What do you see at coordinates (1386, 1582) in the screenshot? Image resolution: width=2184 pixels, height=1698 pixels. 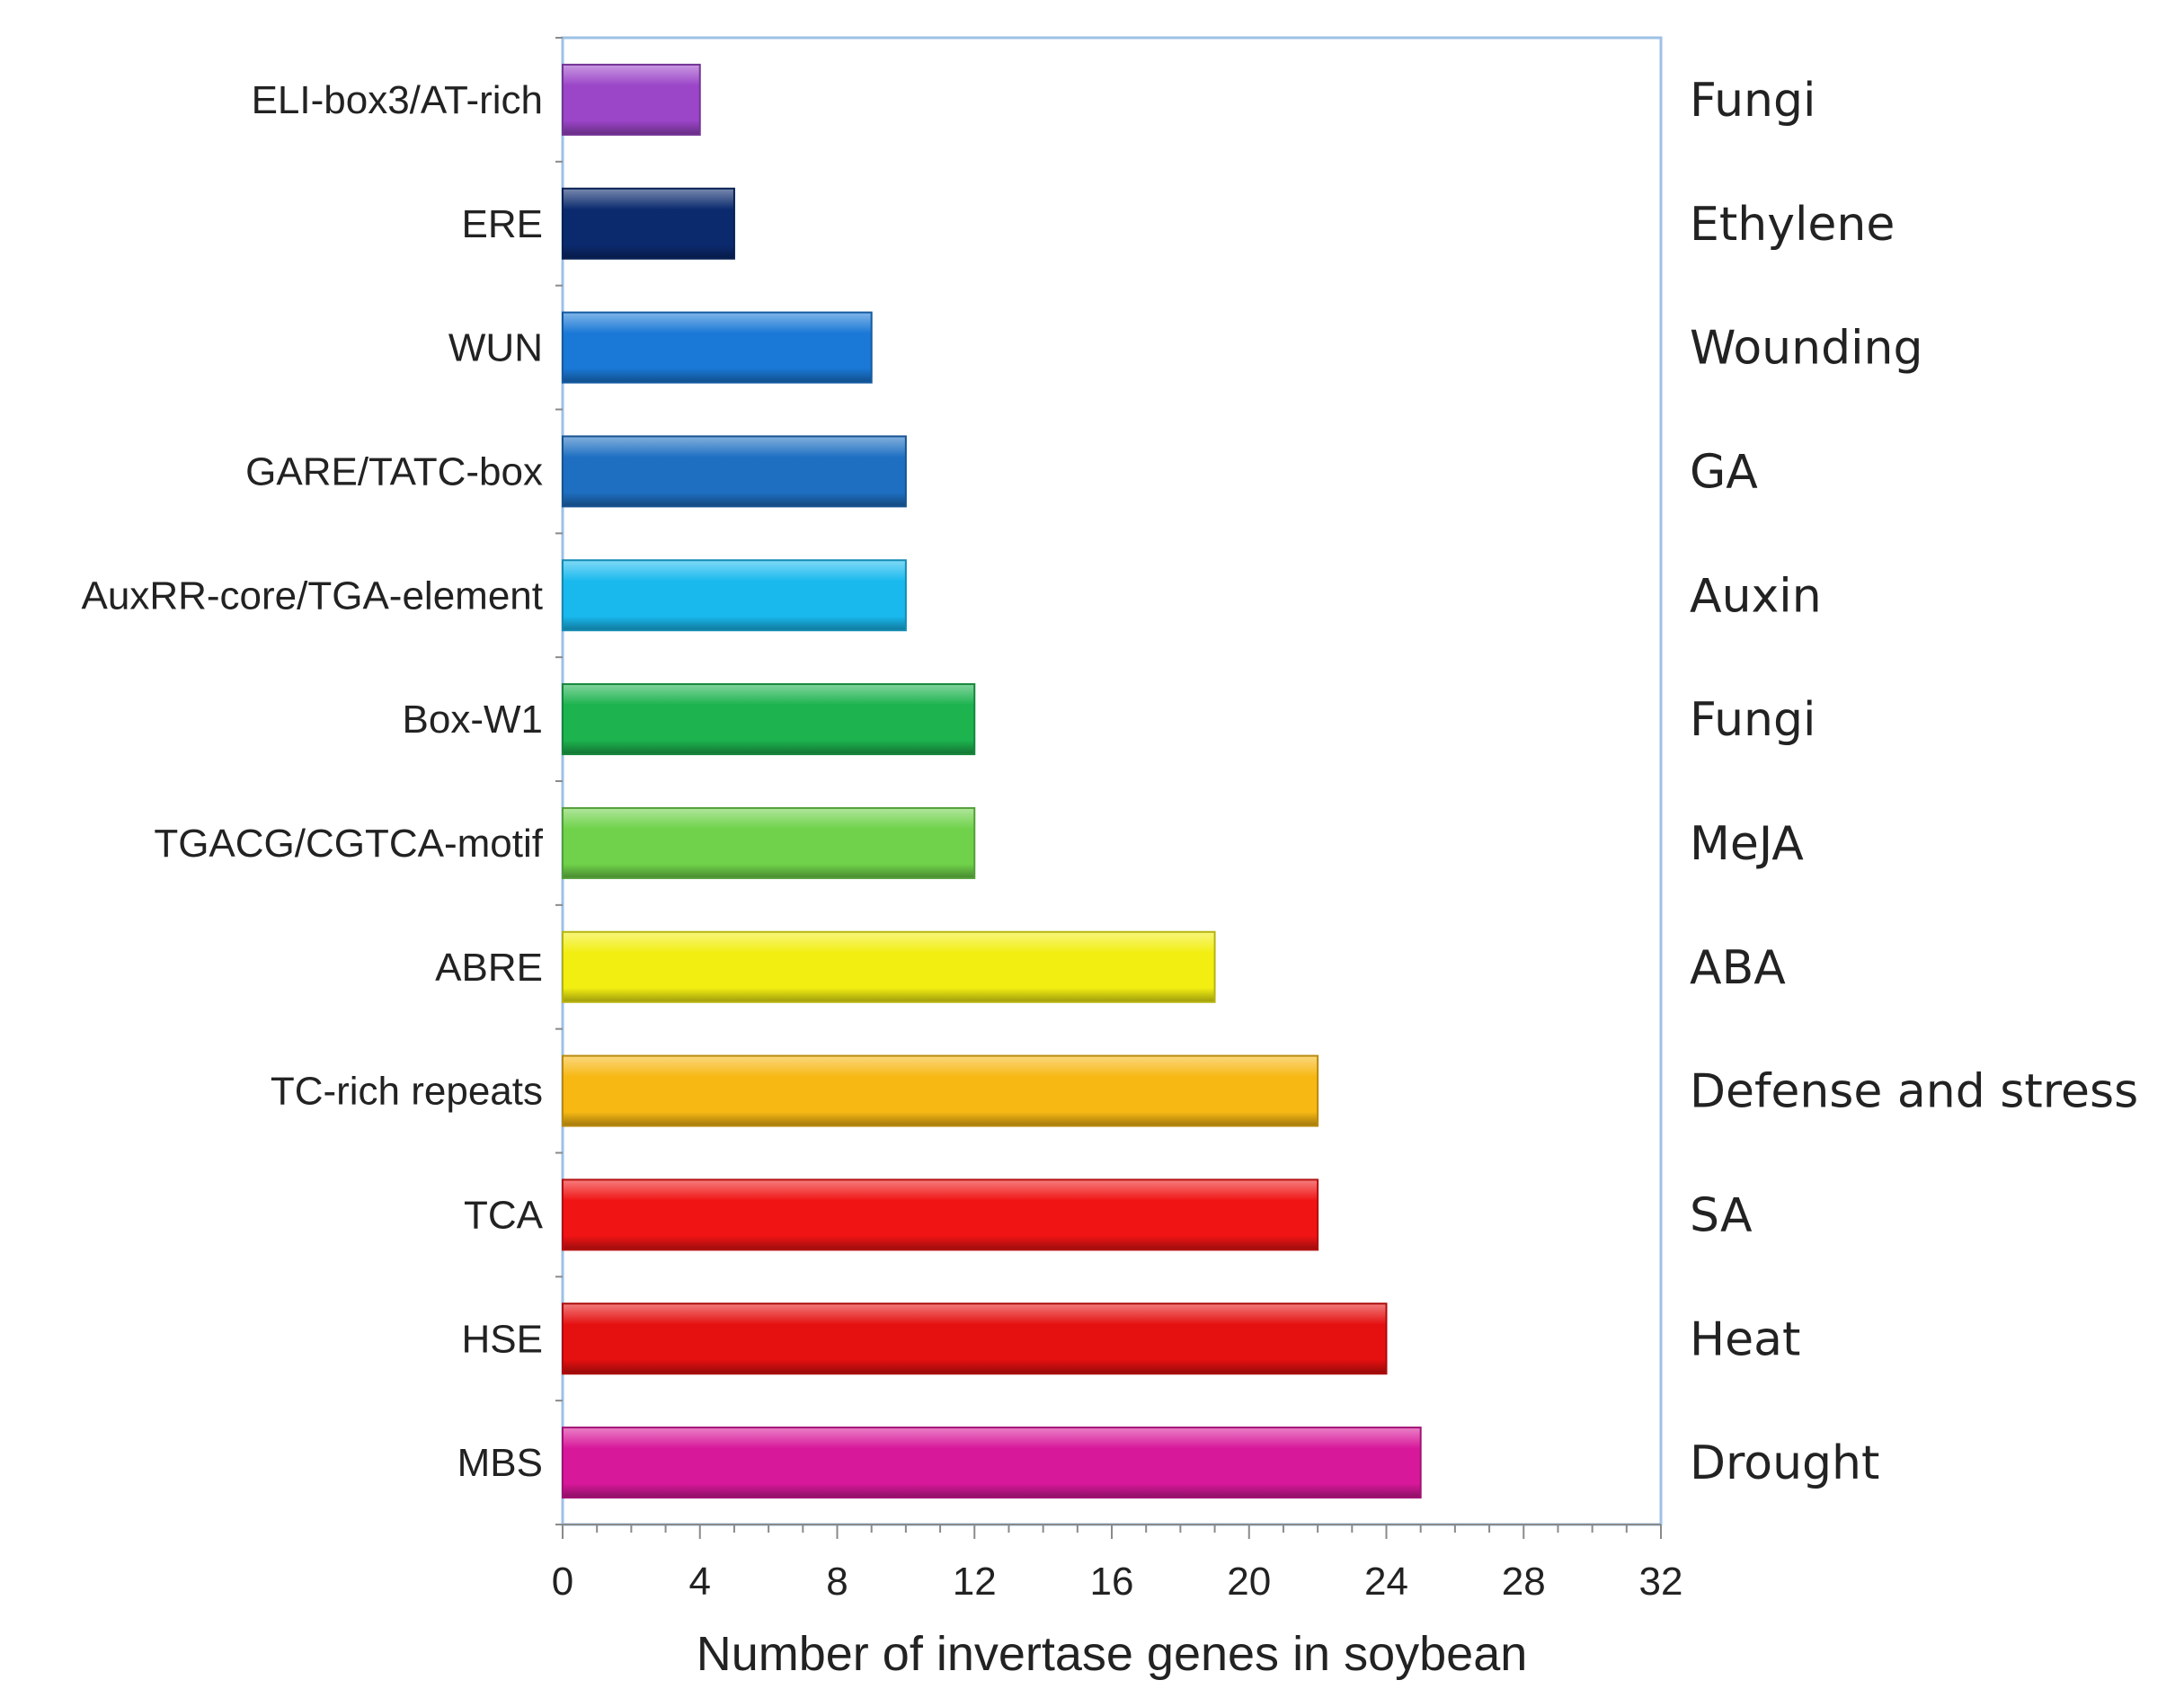 I see `x-tick-label: 24` at bounding box center [1386, 1582].